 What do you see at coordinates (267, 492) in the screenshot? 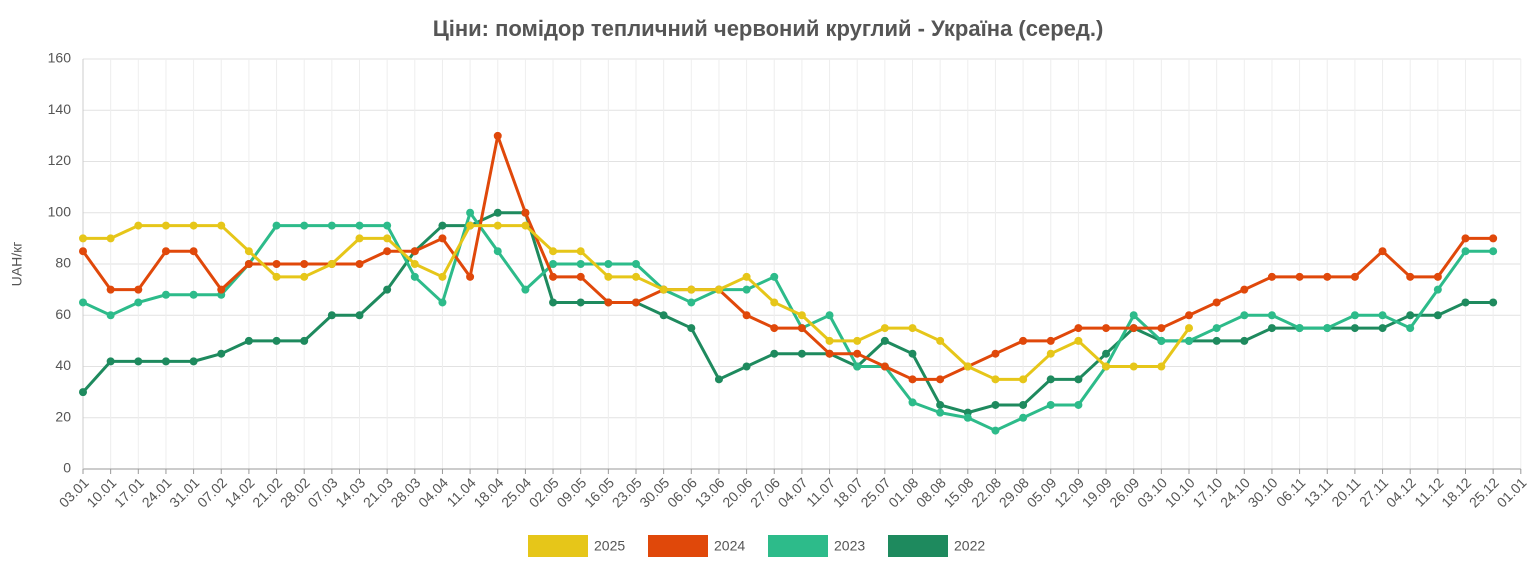
I see `x-tick-label: 21.02` at bounding box center [267, 492].